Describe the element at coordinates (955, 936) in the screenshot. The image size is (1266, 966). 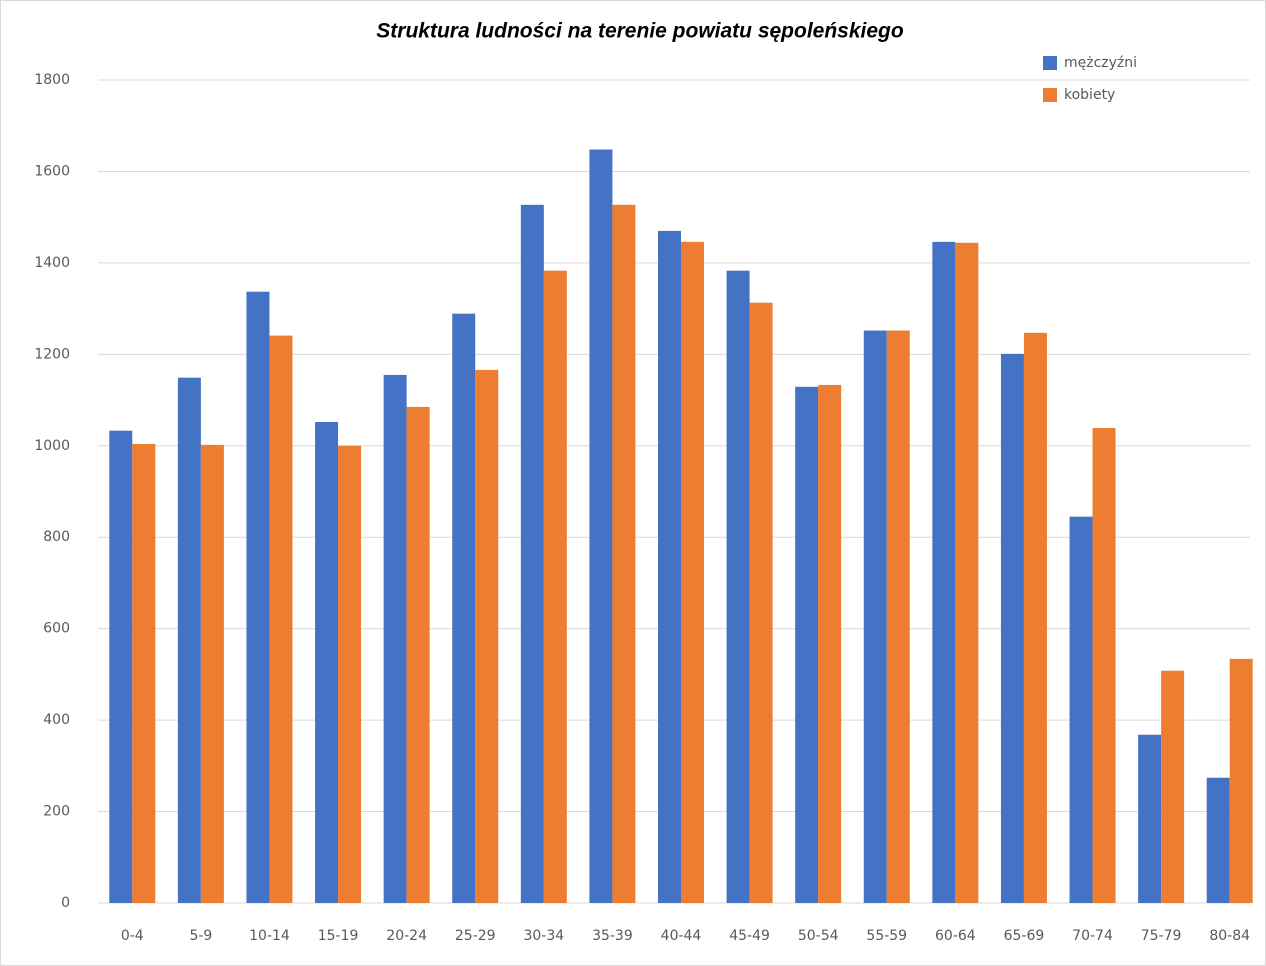
I see `x-tick-label: 60-64` at that location.